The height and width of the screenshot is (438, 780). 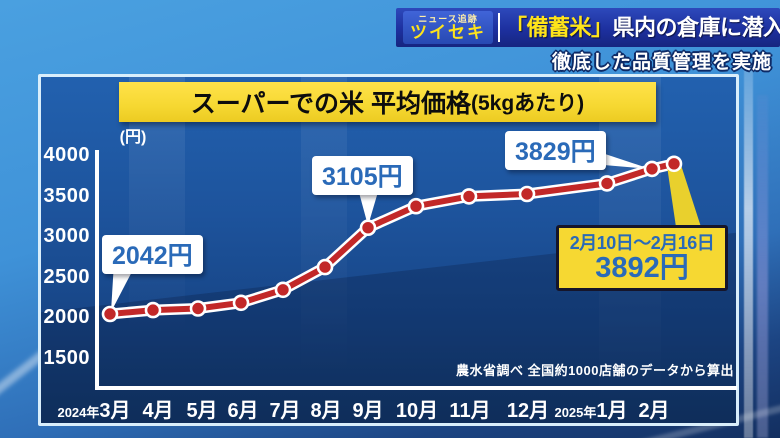 I want to click on y-axis-tick-label: 3500, so click(x=66, y=195).